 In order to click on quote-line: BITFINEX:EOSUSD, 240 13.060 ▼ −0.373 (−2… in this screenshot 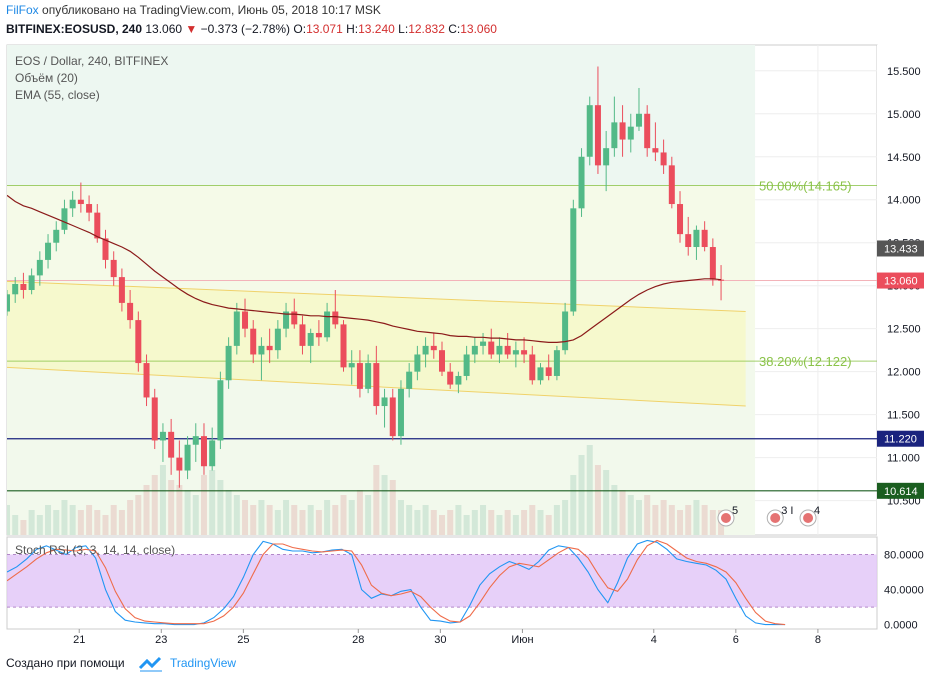, I will do `click(251, 29)`.